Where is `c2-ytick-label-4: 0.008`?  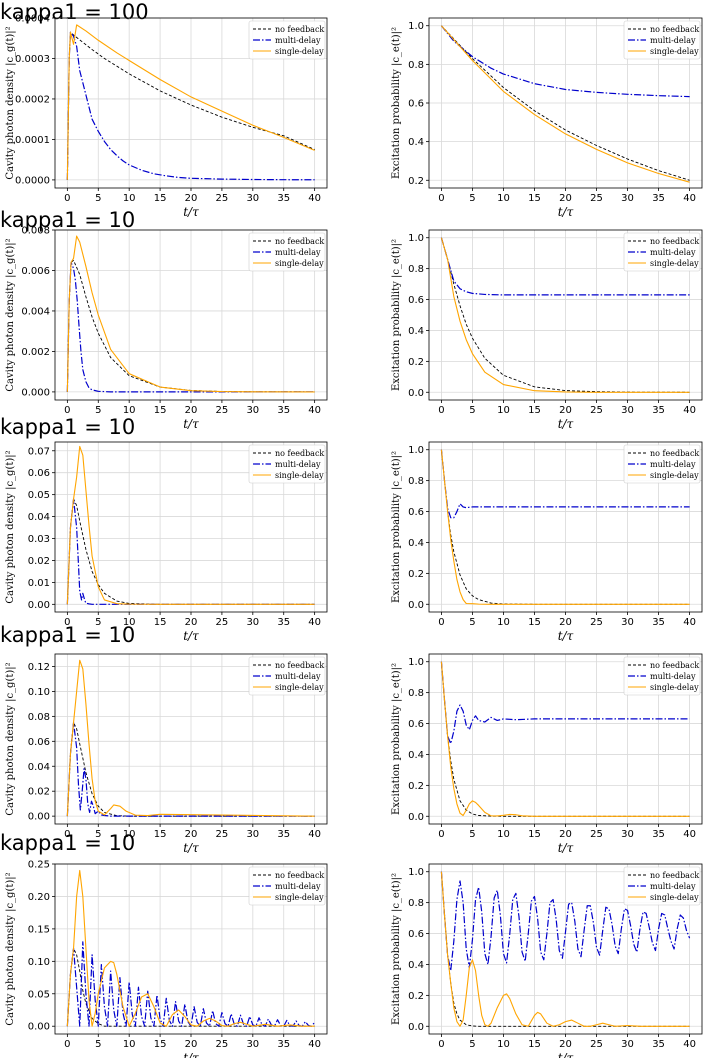 c2-ytick-label-4: 0.008 is located at coordinates (35, 231).